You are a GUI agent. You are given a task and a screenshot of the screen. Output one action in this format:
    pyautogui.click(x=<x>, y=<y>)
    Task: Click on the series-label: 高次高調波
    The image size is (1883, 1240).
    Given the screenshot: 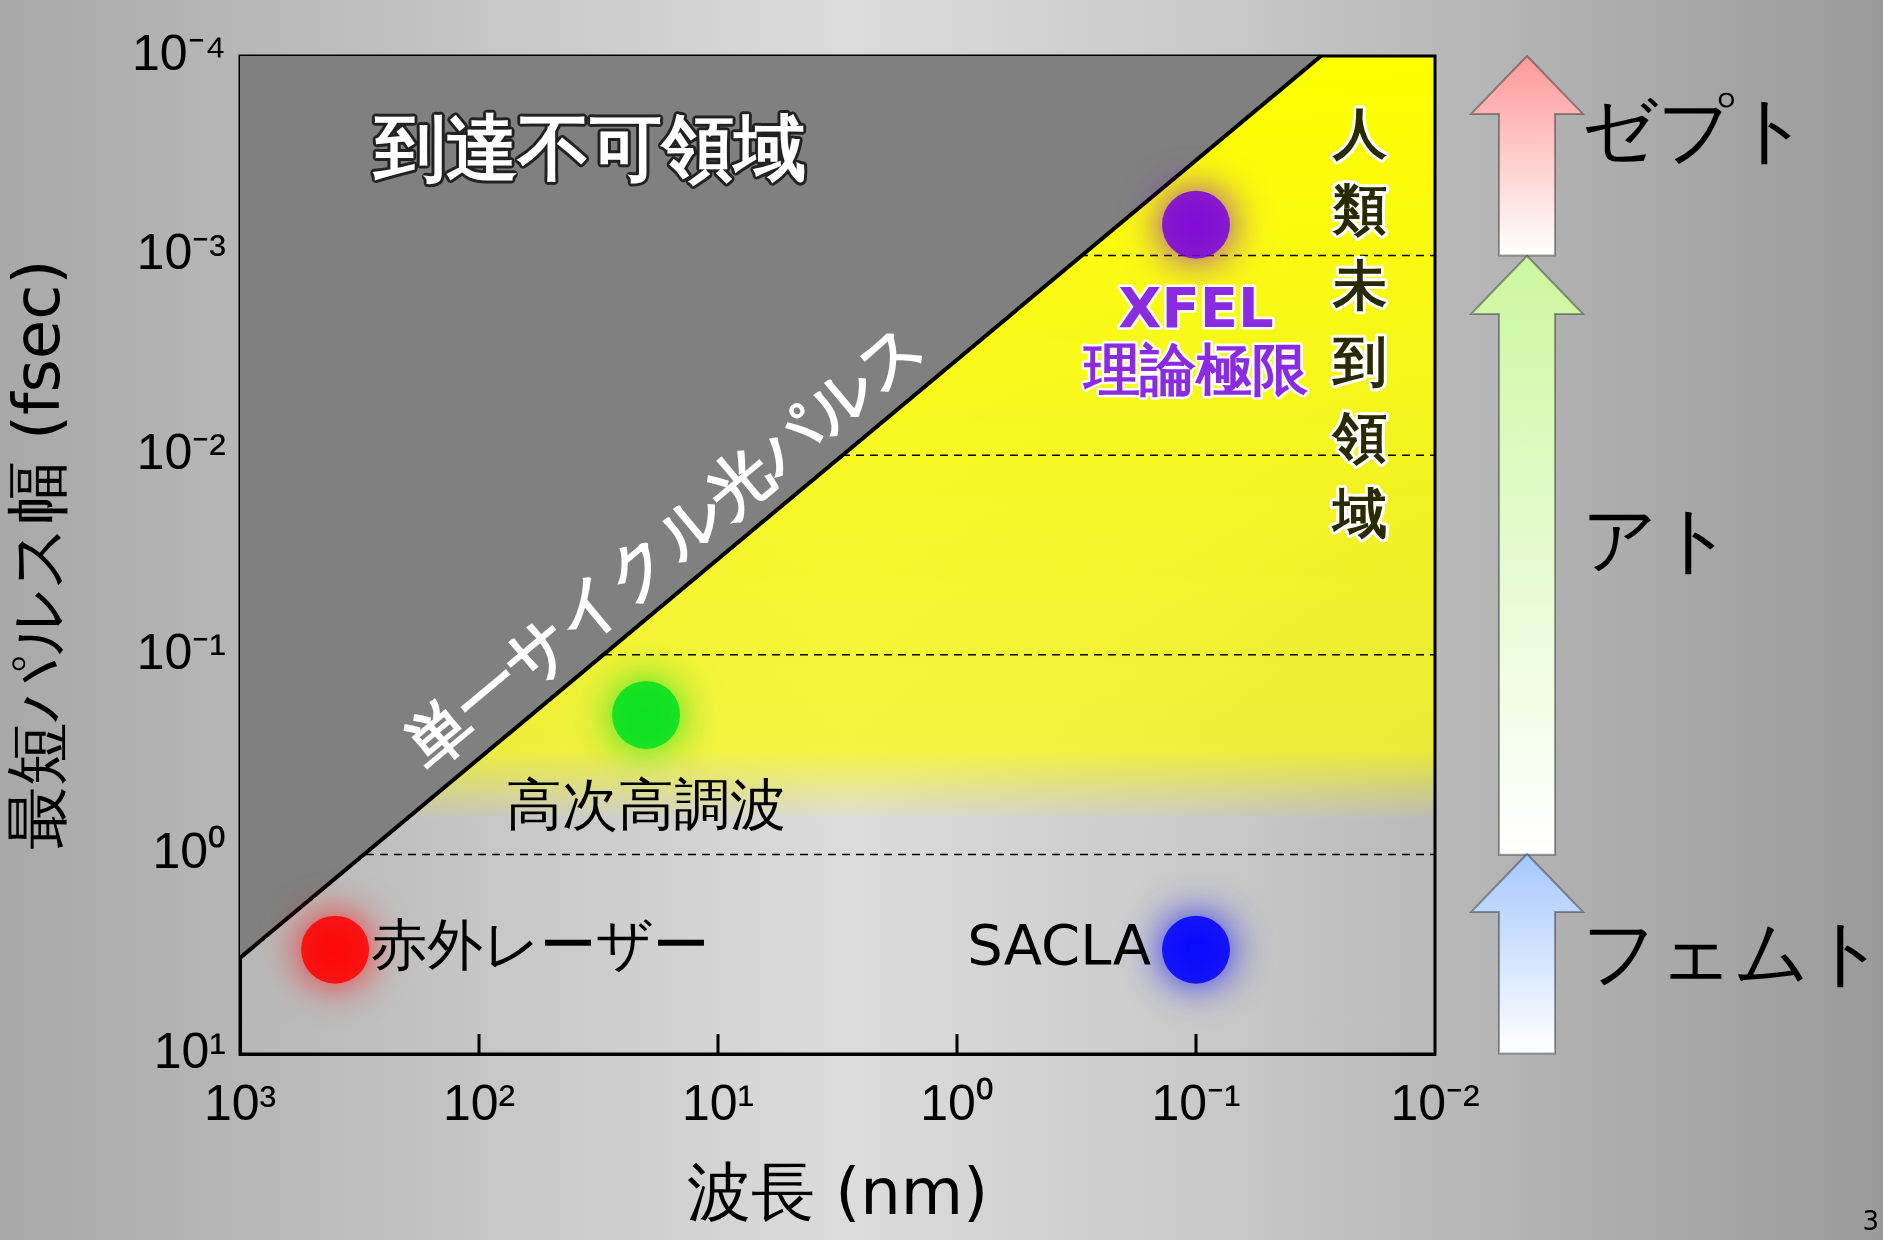 What is the action you would take?
    pyautogui.click(x=646, y=805)
    